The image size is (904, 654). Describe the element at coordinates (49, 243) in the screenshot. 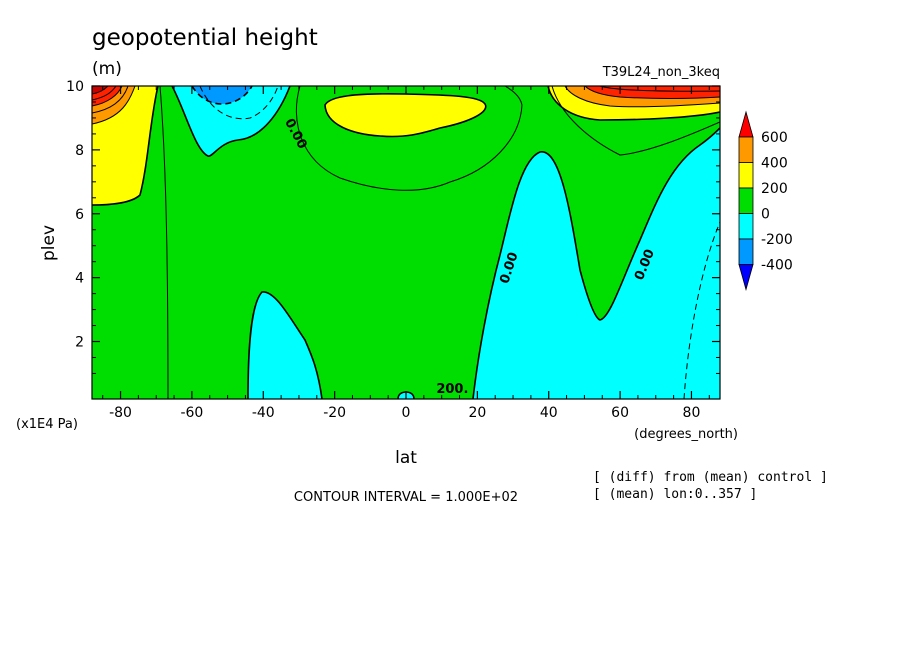

I see `y-axis-label: plev` at that location.